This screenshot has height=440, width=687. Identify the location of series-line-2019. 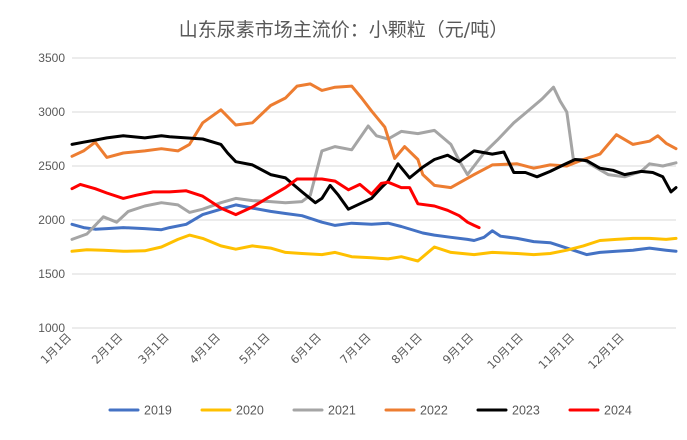
(374, 230).